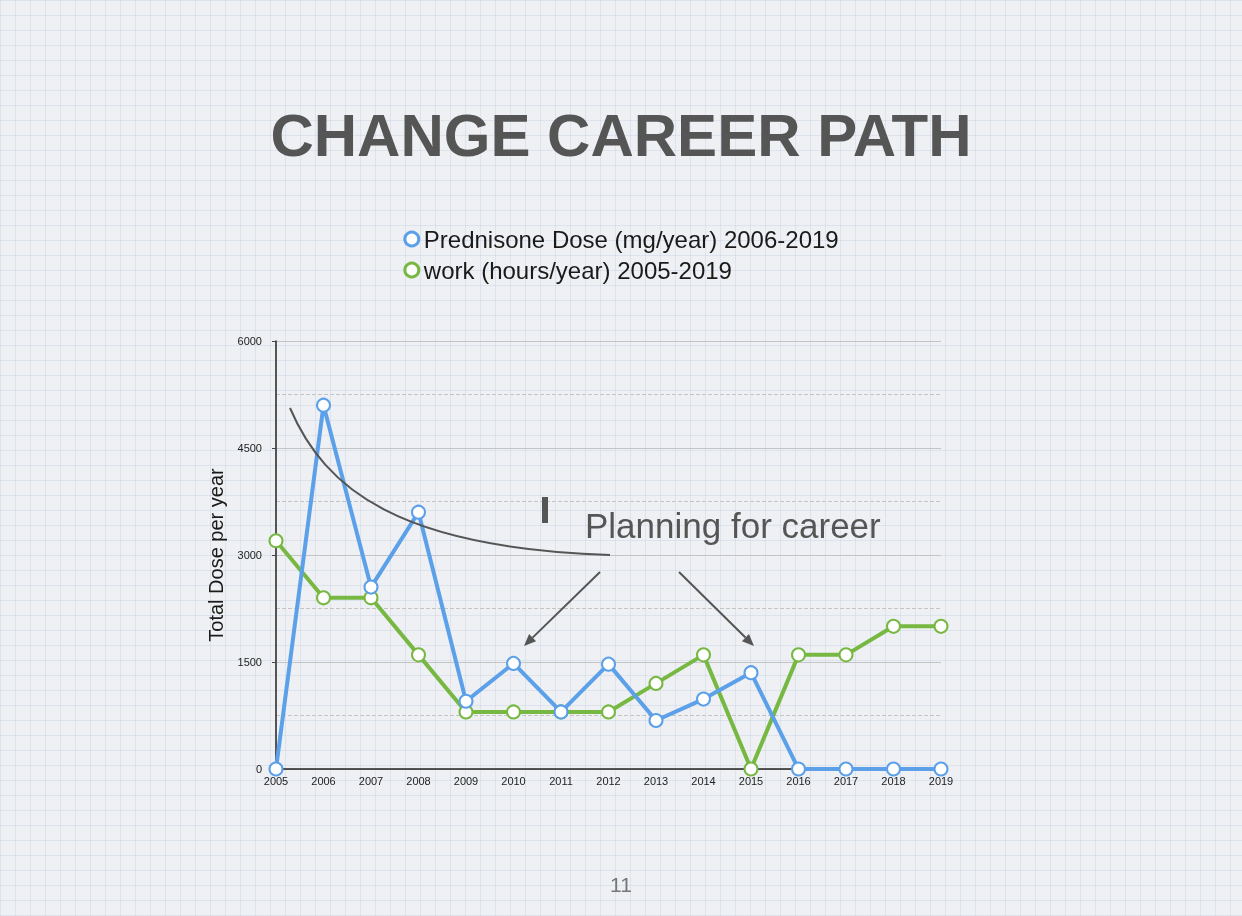  I want to click on x-tick-label: 2011, so click(561, 780).